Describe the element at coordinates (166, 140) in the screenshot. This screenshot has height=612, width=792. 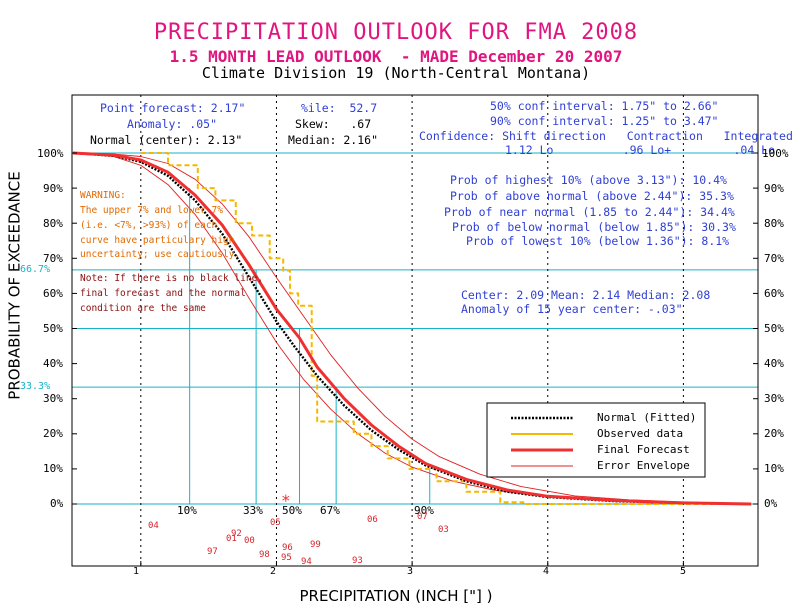
I see `normal-center: Normal (center): 2.13"` at that location.